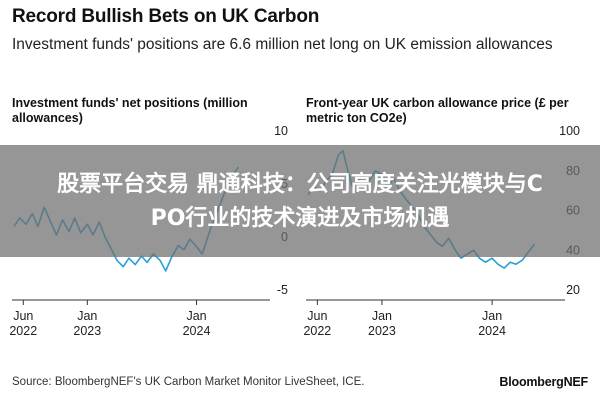 The height and width of the screenshot is (400, 600). What do you see at coordinates (281, 131) in the screenshot?
I see `y-tick-label: 10` at bounding box center [281, 131].